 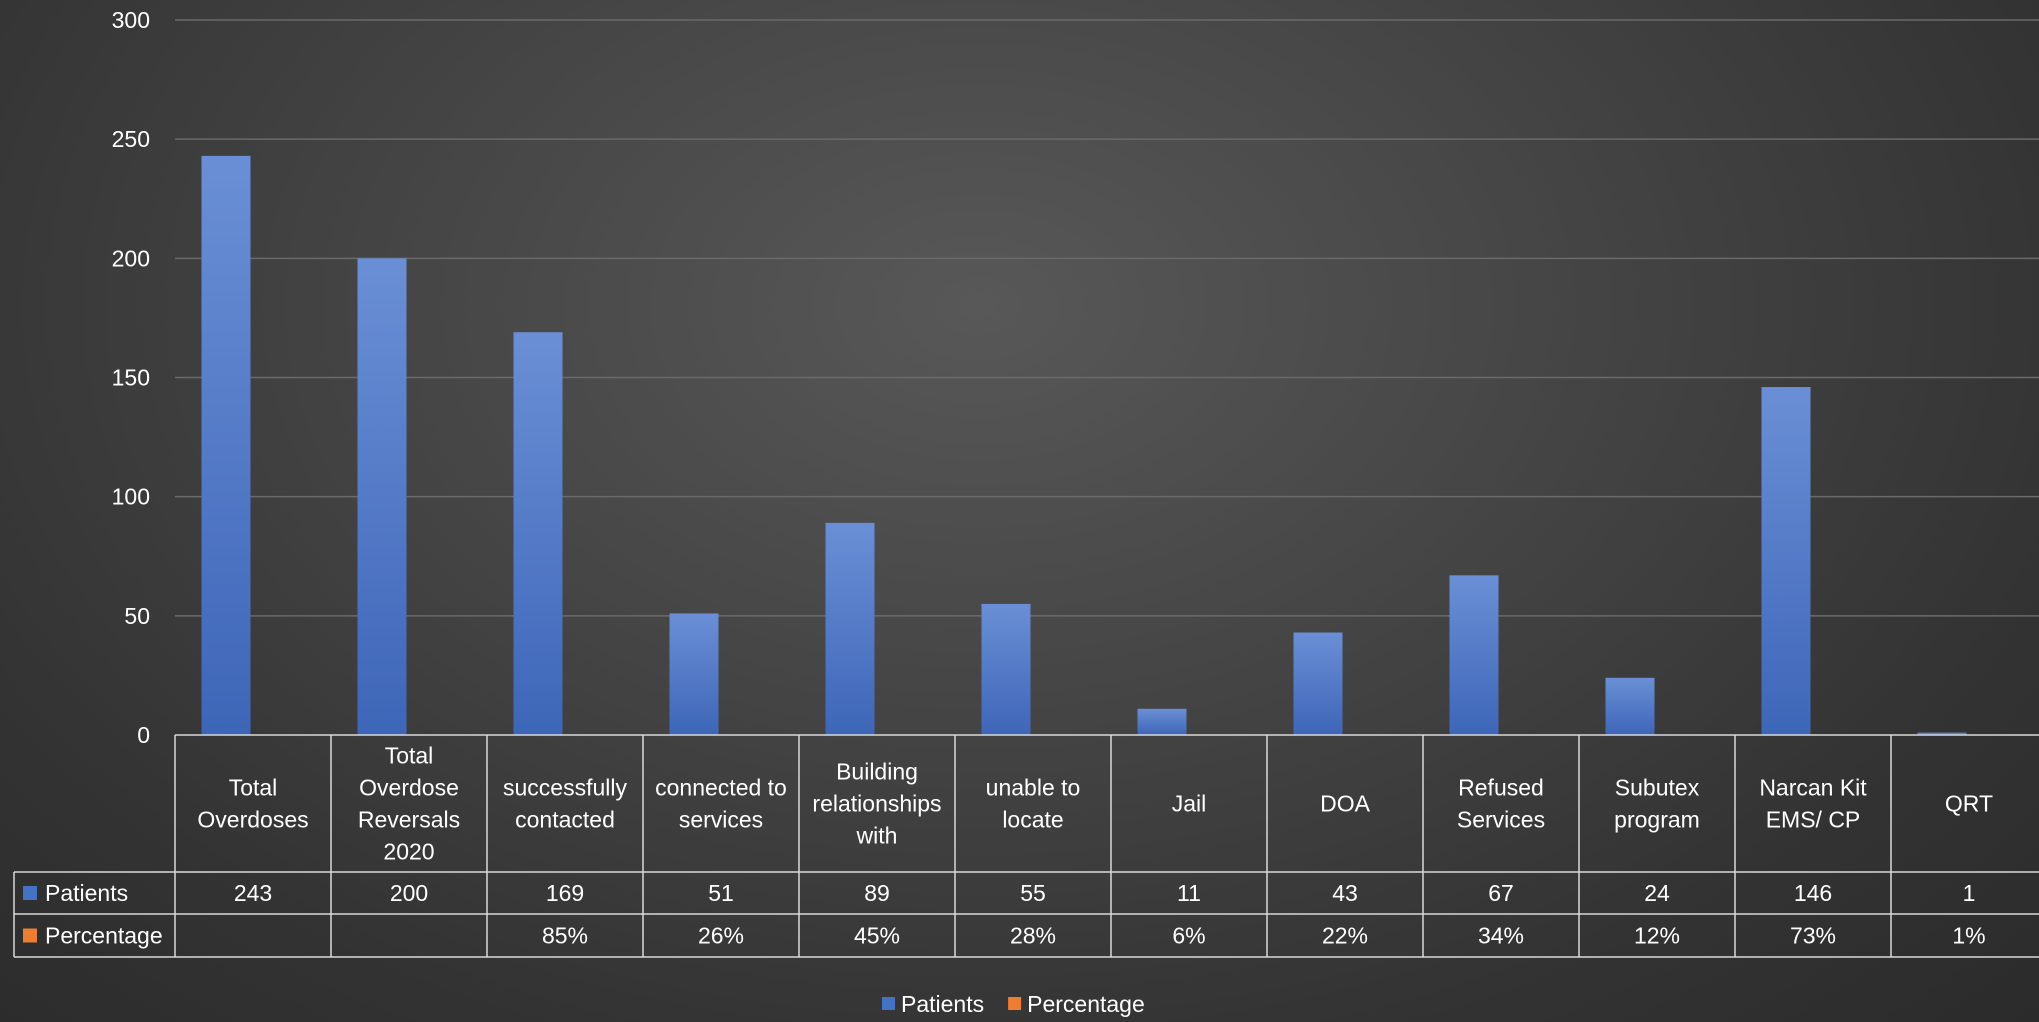 I want to click on category-label: QRT, so click(x=1969, y=804).